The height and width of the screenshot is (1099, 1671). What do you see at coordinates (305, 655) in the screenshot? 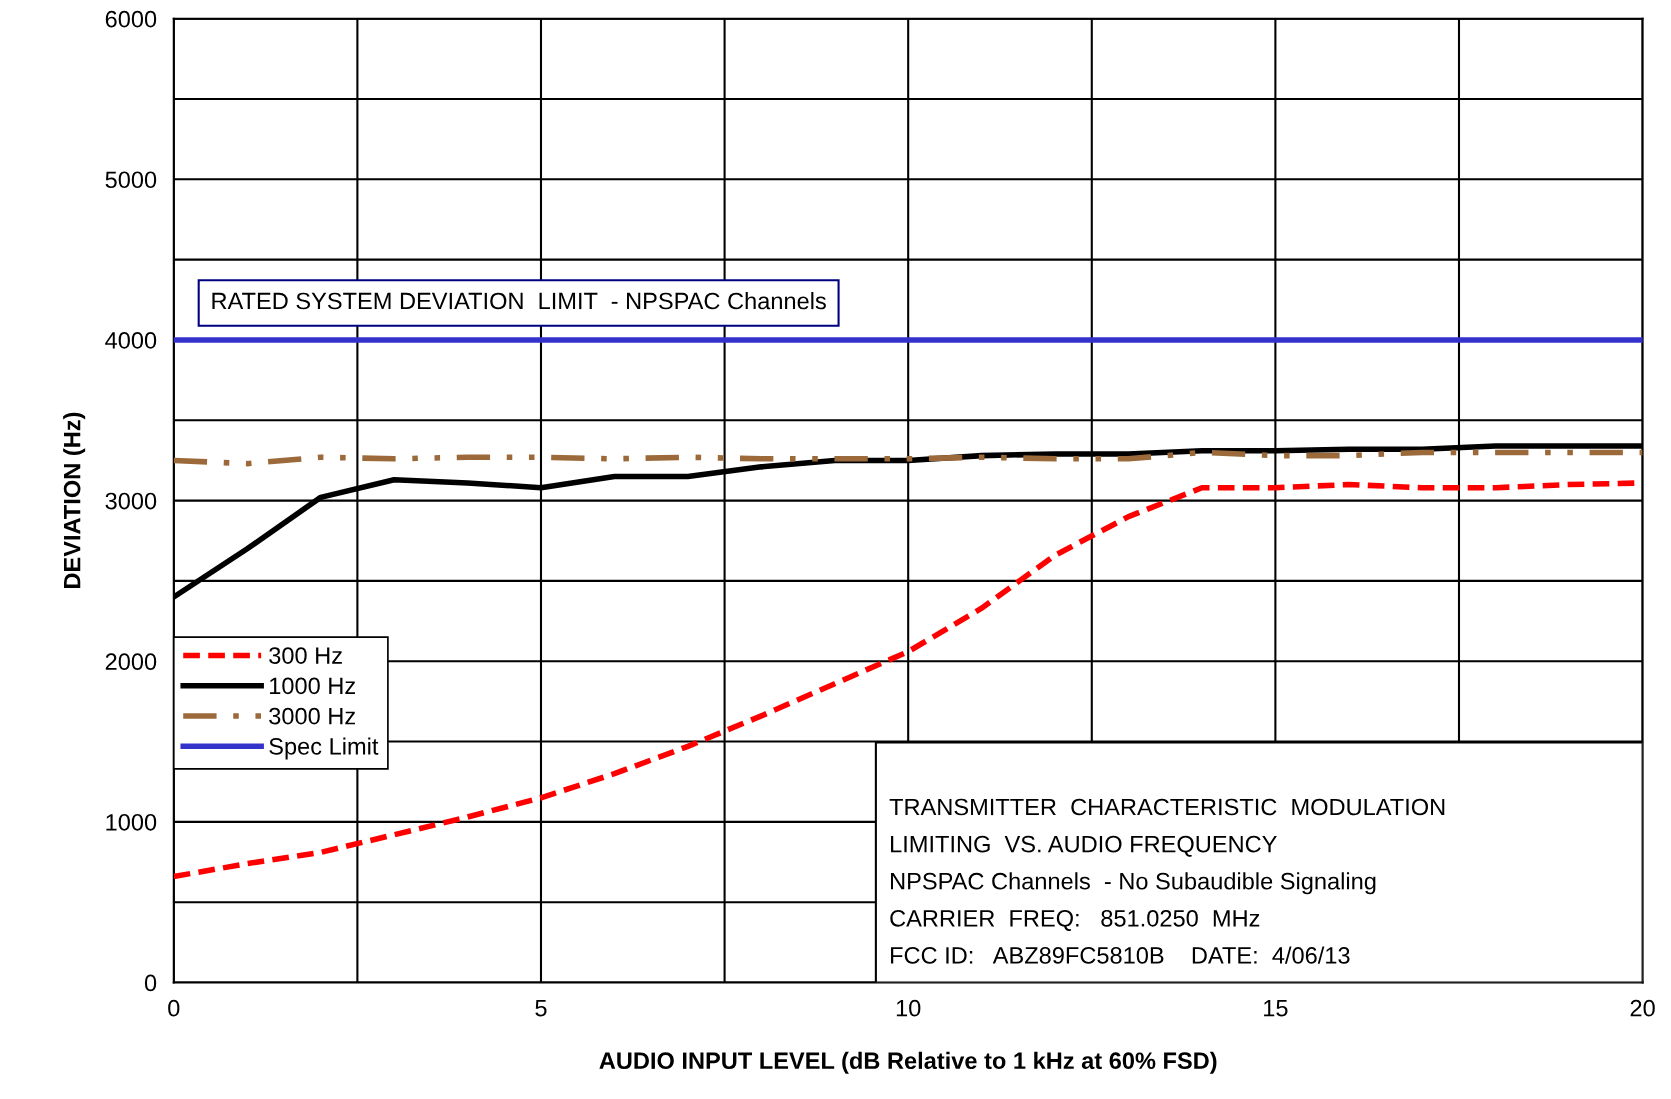
I see `legend-label: 300 Hz` at bounding box center [305, 655].